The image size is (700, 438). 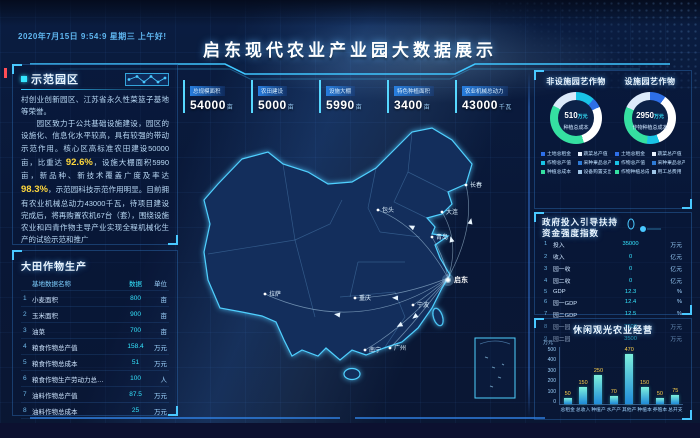 I want to click on city-marker: 青岛, so click(x=439, y=237).